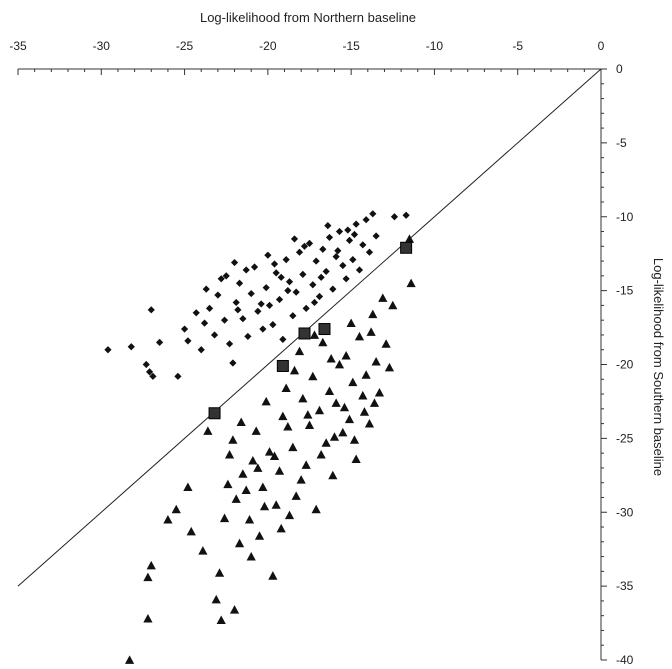  What do you see at coordinates (619, 69) in the screenshot?
I see `y-tick-label: 0` at bounding box center [619, 69].